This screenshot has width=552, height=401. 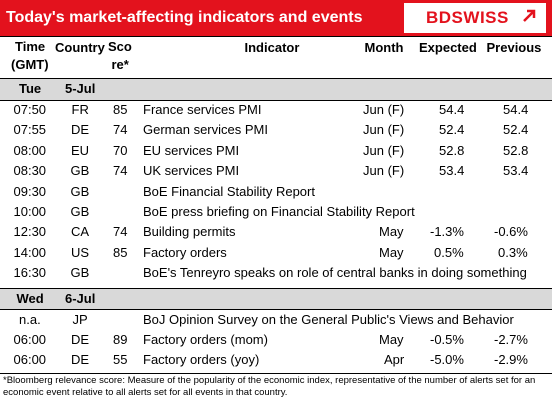 What do you see at coordinates (201, 360) in the screenshot?
I see `indicator-cell: Factory orders (yoy)` at bounding box center [201, 360].